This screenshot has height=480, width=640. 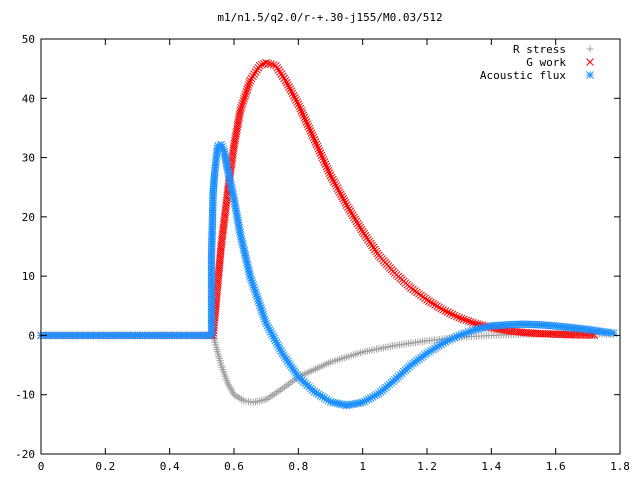 What do you see at coordinates (28, 39) in the screenshot?
I see `y-tick-label: 50` at bounding box center [28, 39].